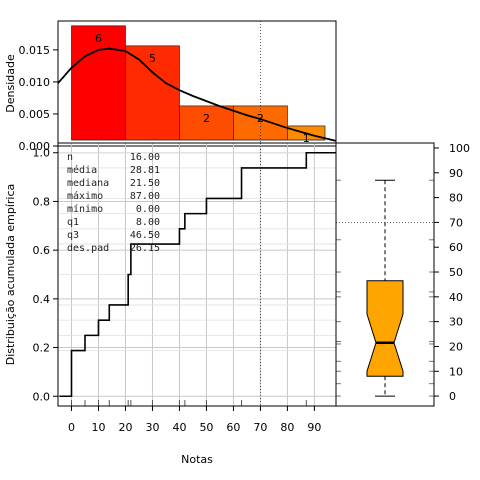  I want to click on stat-label: n, so click(70, 157).